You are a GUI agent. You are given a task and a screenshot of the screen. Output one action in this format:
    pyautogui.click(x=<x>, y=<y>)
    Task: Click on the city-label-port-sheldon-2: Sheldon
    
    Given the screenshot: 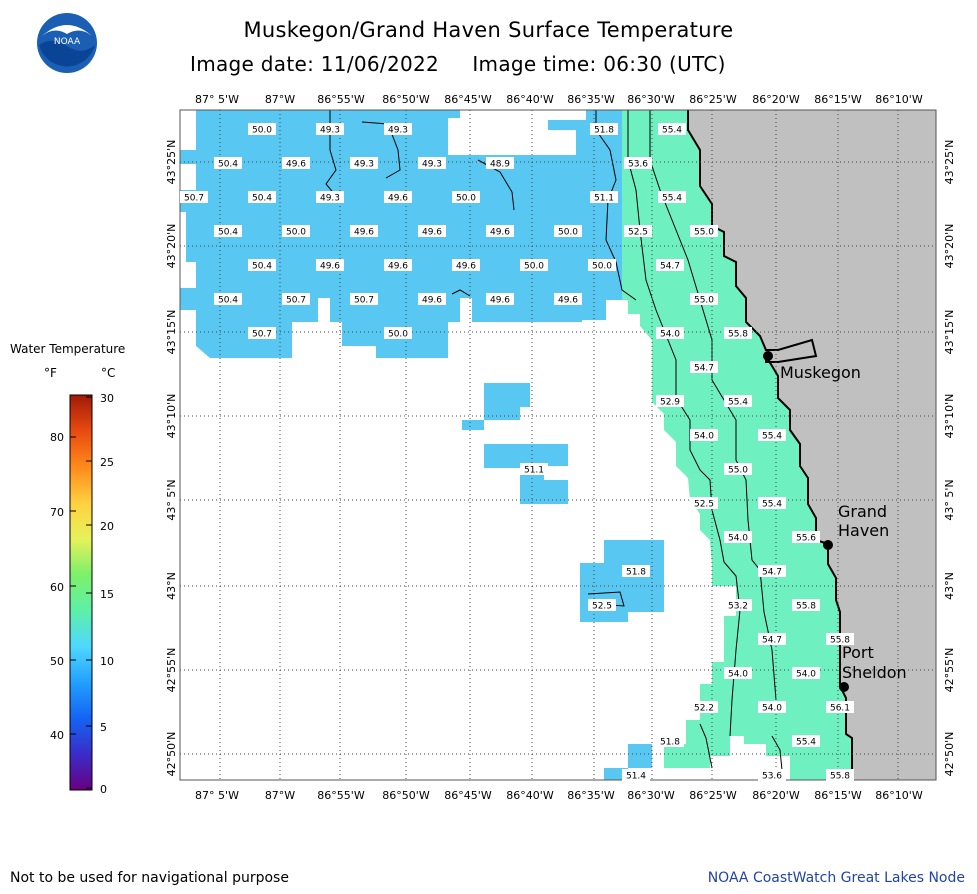 What is the action you would take?
    pyautogui.click(x=874, y=672)
    